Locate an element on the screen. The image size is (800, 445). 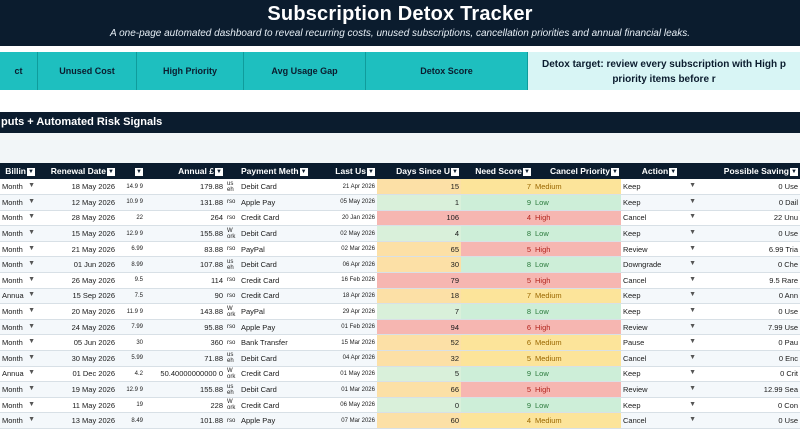
cell-monthly-cost: 8.49 is located at coordinates (131, 420).